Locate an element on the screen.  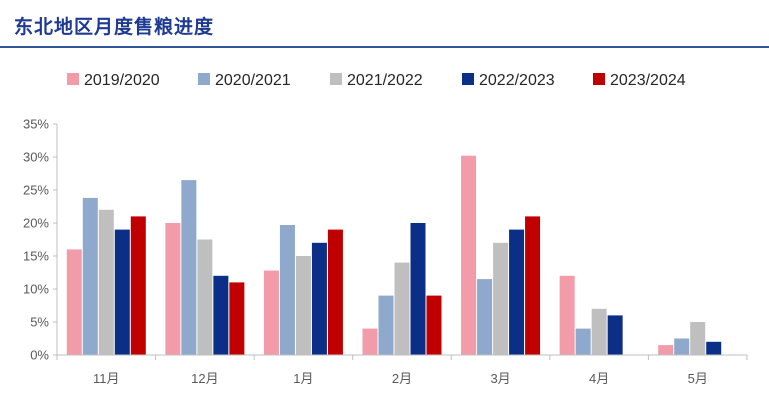
legend-label: 2022/2023 is located at coordinates (517, 80).